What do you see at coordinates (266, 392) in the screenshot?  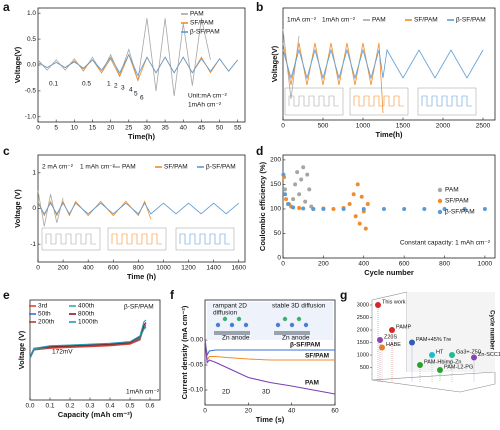 I see `annotation: 3D` at bounding box center [266, 392].